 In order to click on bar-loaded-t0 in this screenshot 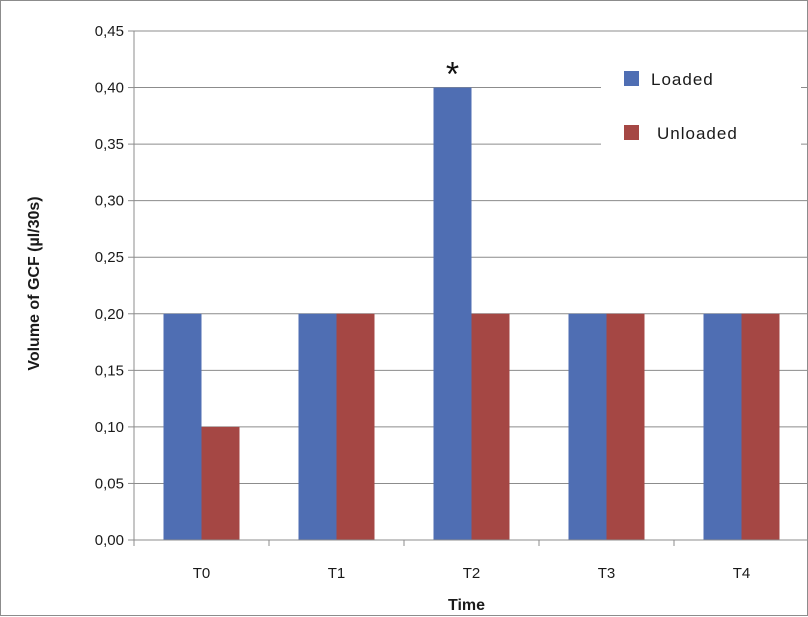, I will do `click(182, 426)`.